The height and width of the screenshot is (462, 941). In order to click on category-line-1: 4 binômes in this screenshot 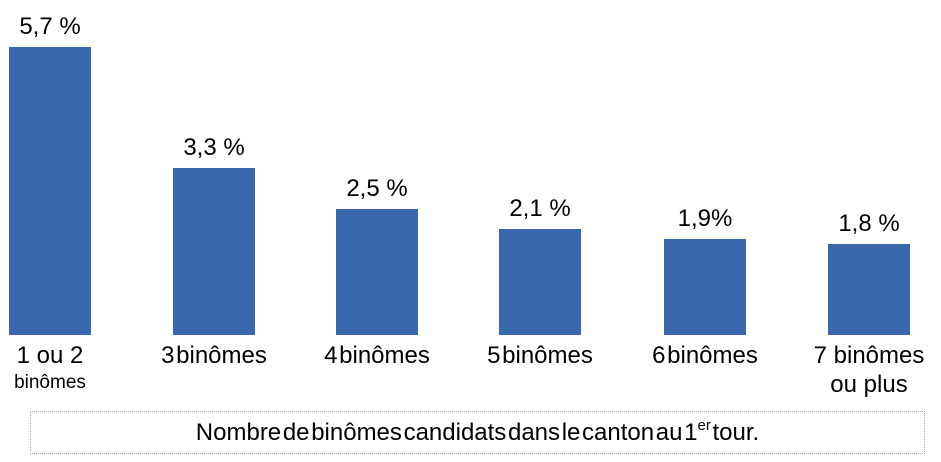, I will do `click(377, 355)`.